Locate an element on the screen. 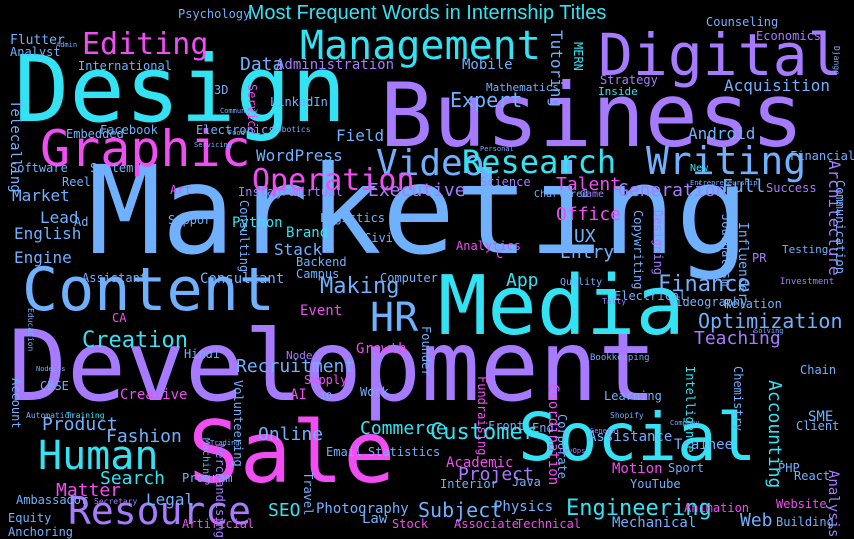 This screenshot has width=854, height=539. cloud-word: Equity is located at coordinates (30, 518).